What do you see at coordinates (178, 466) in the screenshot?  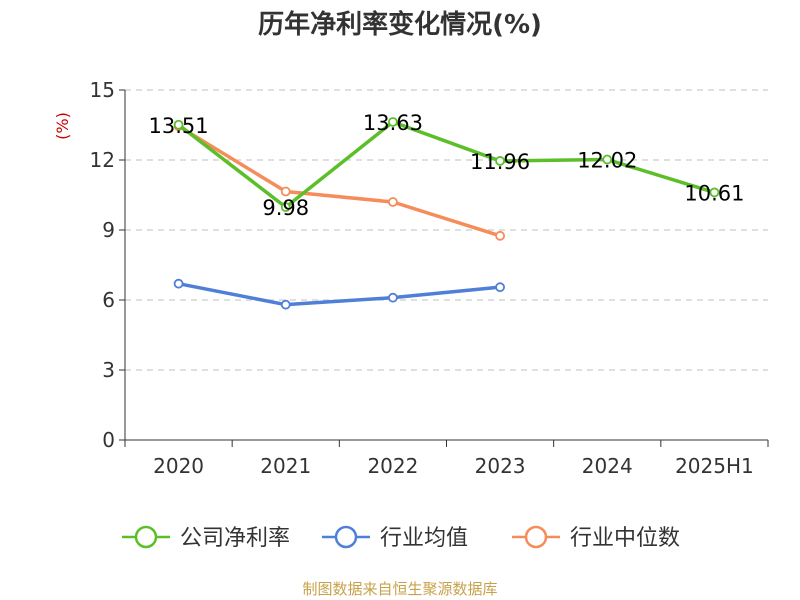 I see `x-tick-label: 2020` at bounding box center [178, 466].